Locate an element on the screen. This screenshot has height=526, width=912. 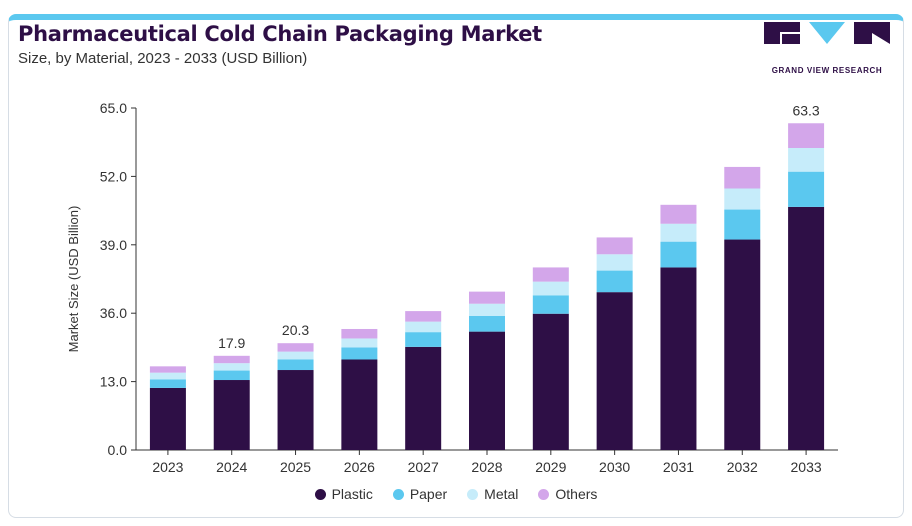
y-tick-label: 39.0 is located at coordinates (113, 245).